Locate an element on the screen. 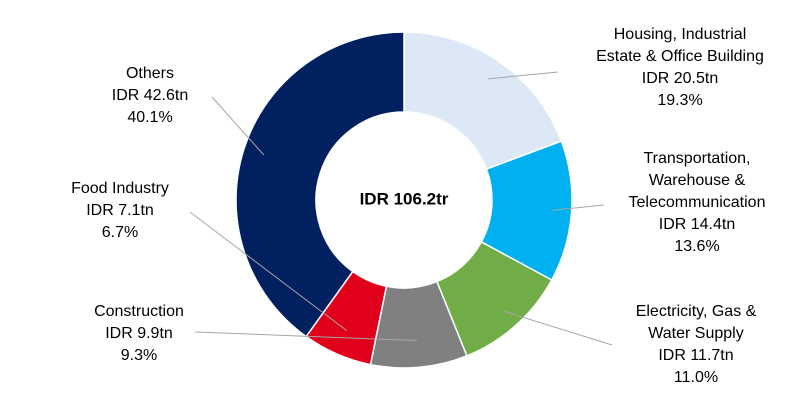  slice-label-line: 9.3% is located at coordinates (139, 355).